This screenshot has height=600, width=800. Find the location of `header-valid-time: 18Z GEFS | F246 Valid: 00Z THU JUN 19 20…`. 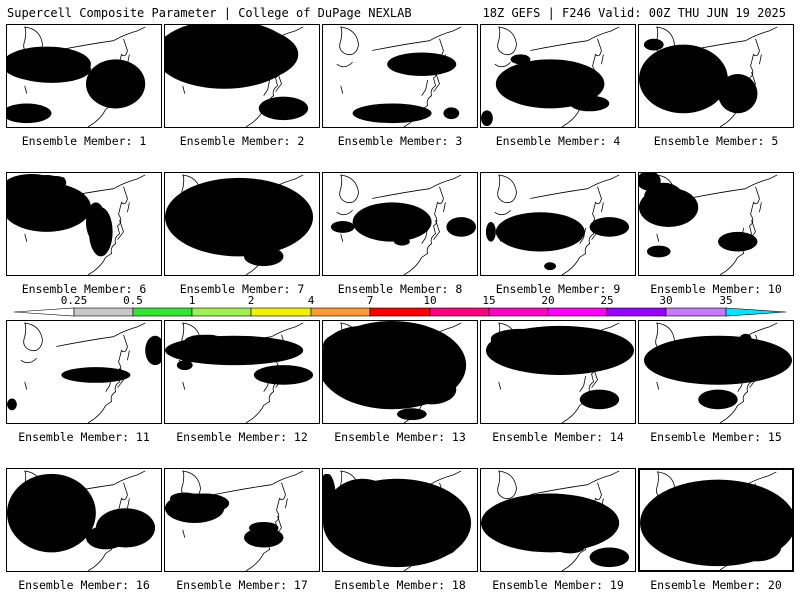

header-valid-time: 18Z GEFS | F246 Valid: 00Z THU JUN 19 20… is located at coordinates (634, 13).